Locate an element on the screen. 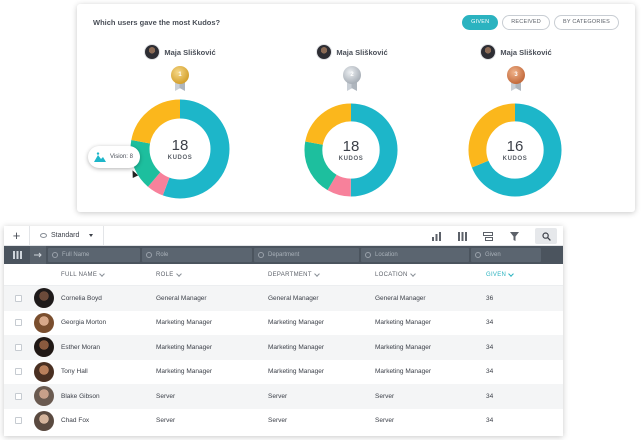 The width and height of the screenshot is (642, 440). eye-icon is located at coordinates (43, 235).